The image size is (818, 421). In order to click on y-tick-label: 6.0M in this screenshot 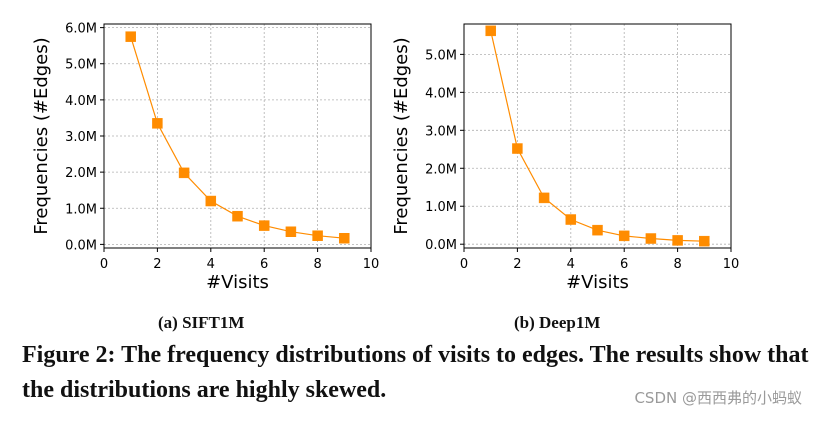, I will do `click(81, 29)`.